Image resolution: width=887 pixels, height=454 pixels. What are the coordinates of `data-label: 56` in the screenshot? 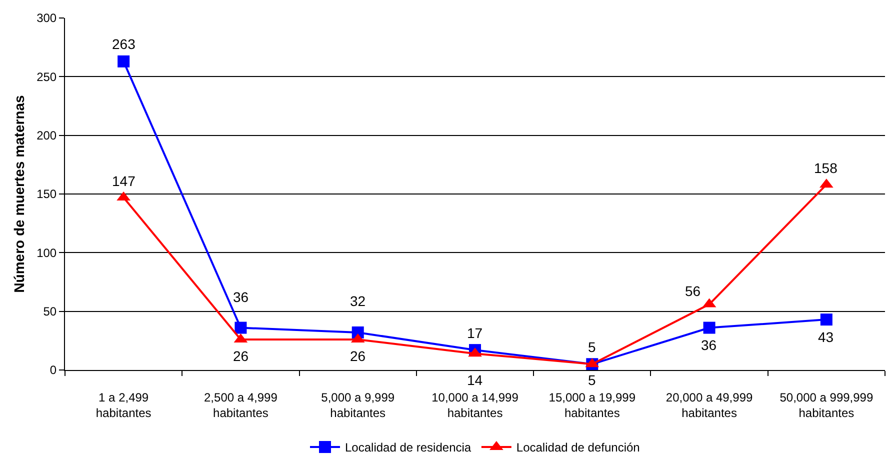 It's located at (693, 291).